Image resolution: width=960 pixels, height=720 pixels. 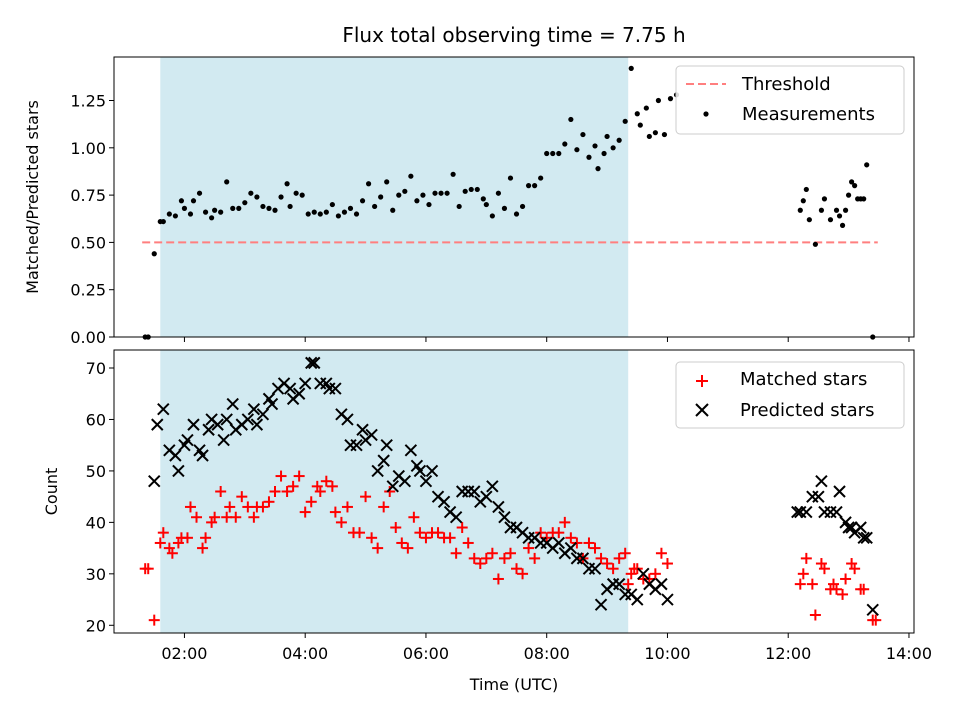 I want to click on y-tick-label: 0.25, so click(x=88, y=290).